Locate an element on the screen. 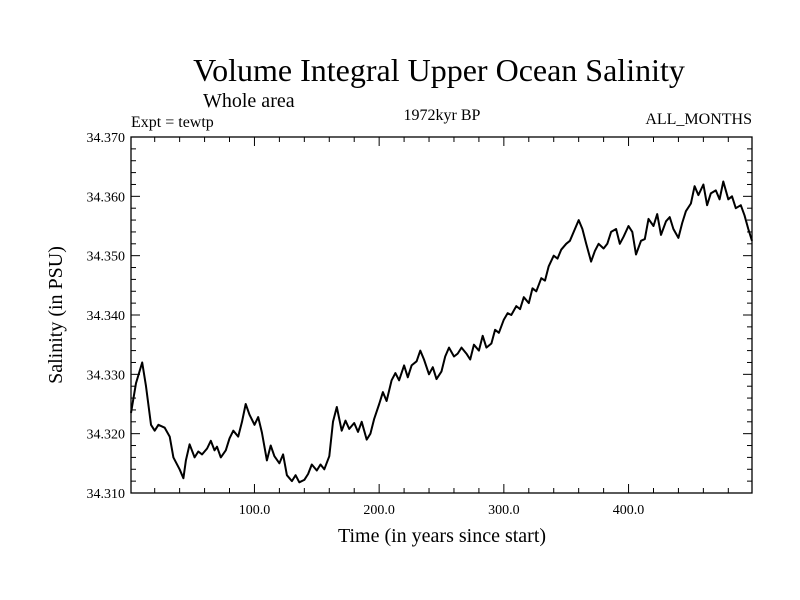 Image resolution: width=800 pixels, height=600 pixels. x-tick-labels: 100.0 200.0 300.0 400.0 is located at coordinates (442, 510).